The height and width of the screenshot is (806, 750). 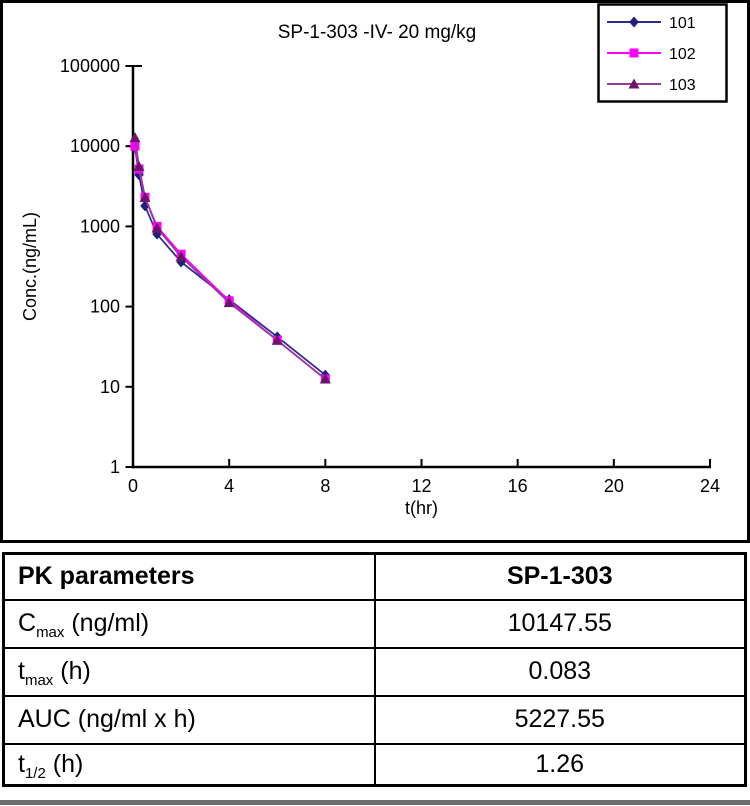 What do you see at coordinates (614, 486) in the screenshot?
I see `x-axis-tick-label: 20` at bounding box center [614, 486].